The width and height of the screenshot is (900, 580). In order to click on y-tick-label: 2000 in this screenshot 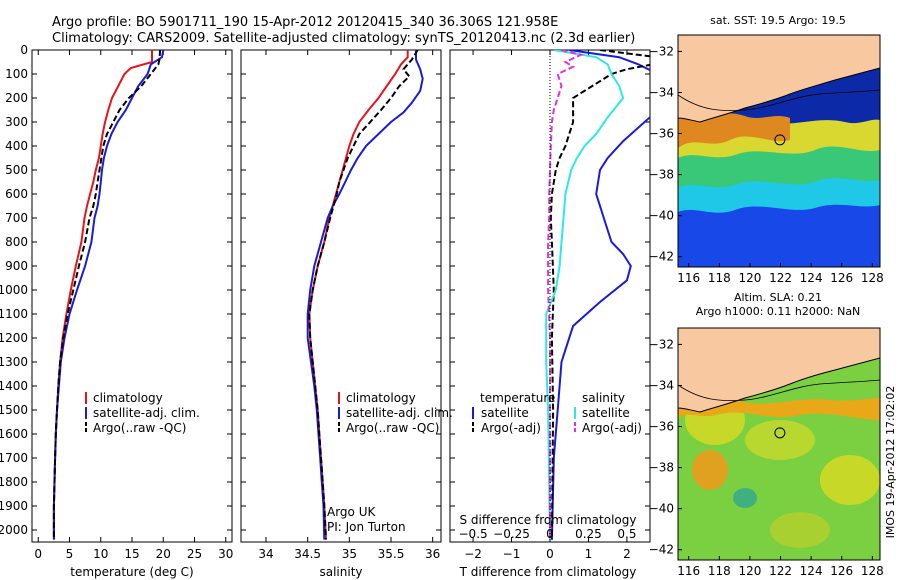, I will do `click(14, 530)`.